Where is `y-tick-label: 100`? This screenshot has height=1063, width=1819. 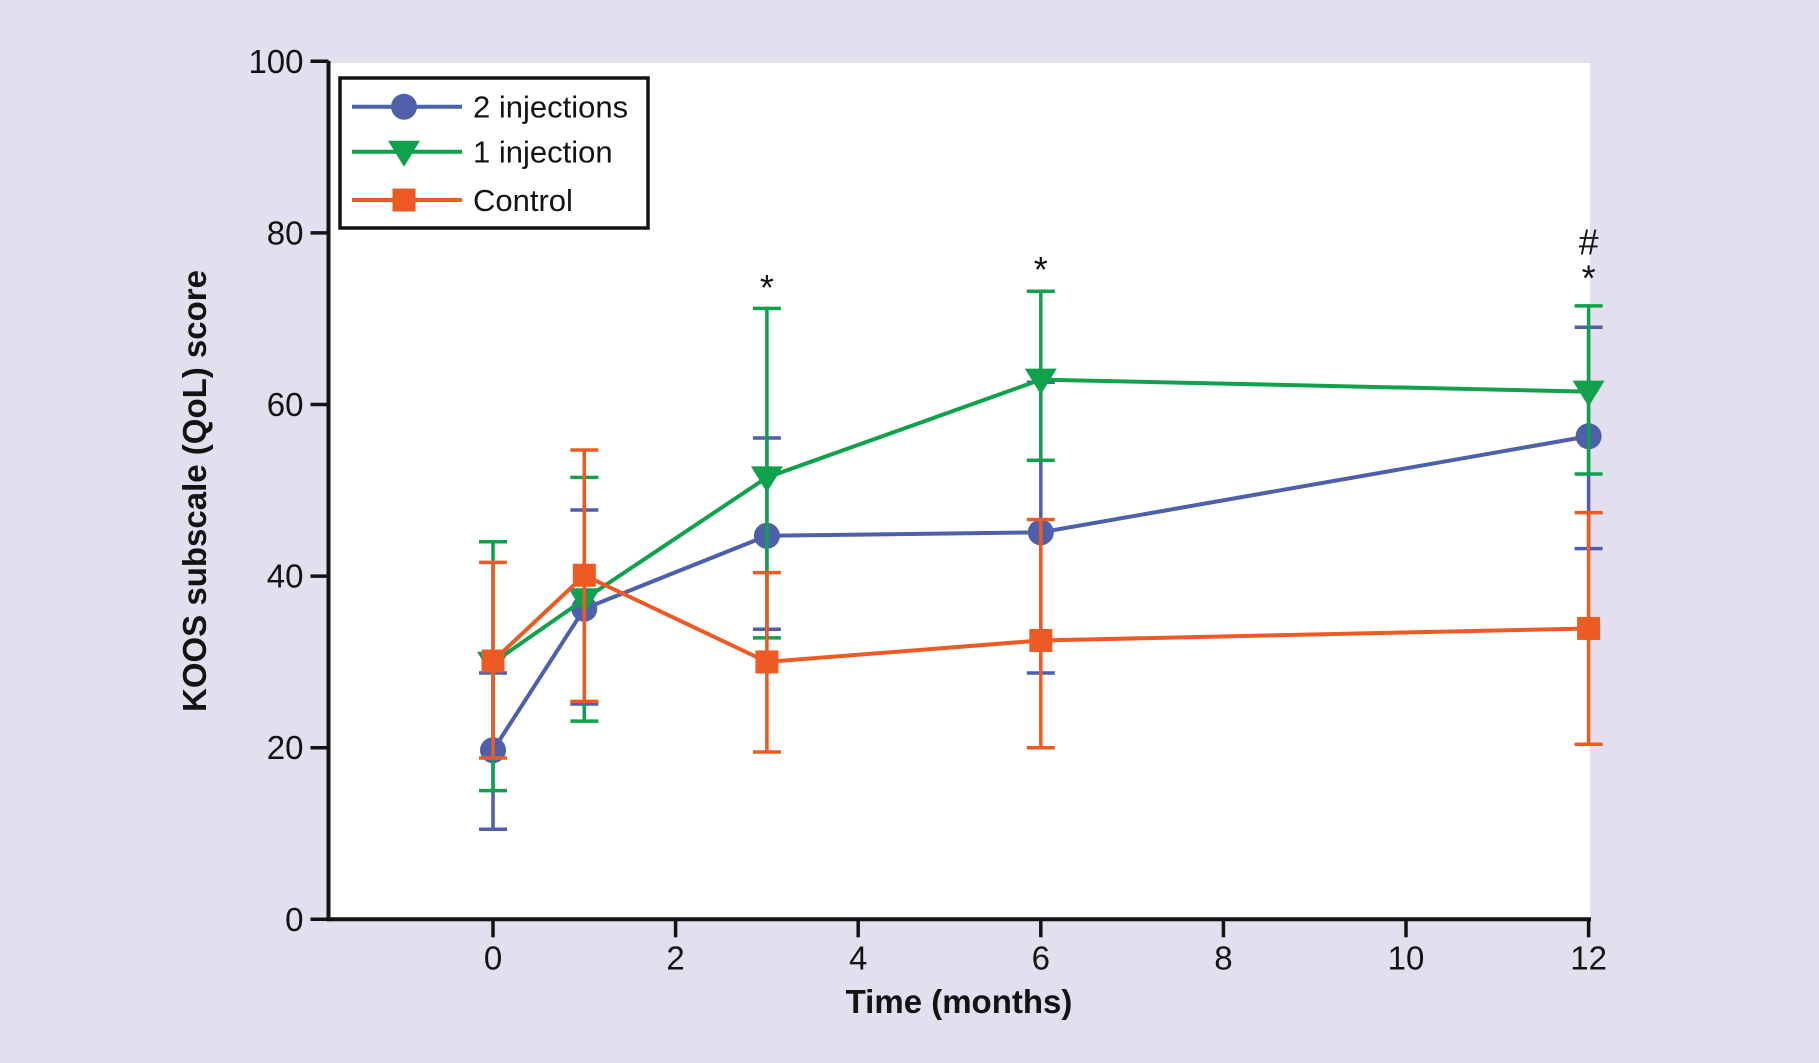 y-tick-label: 100 is located at coordinates (275, 61).